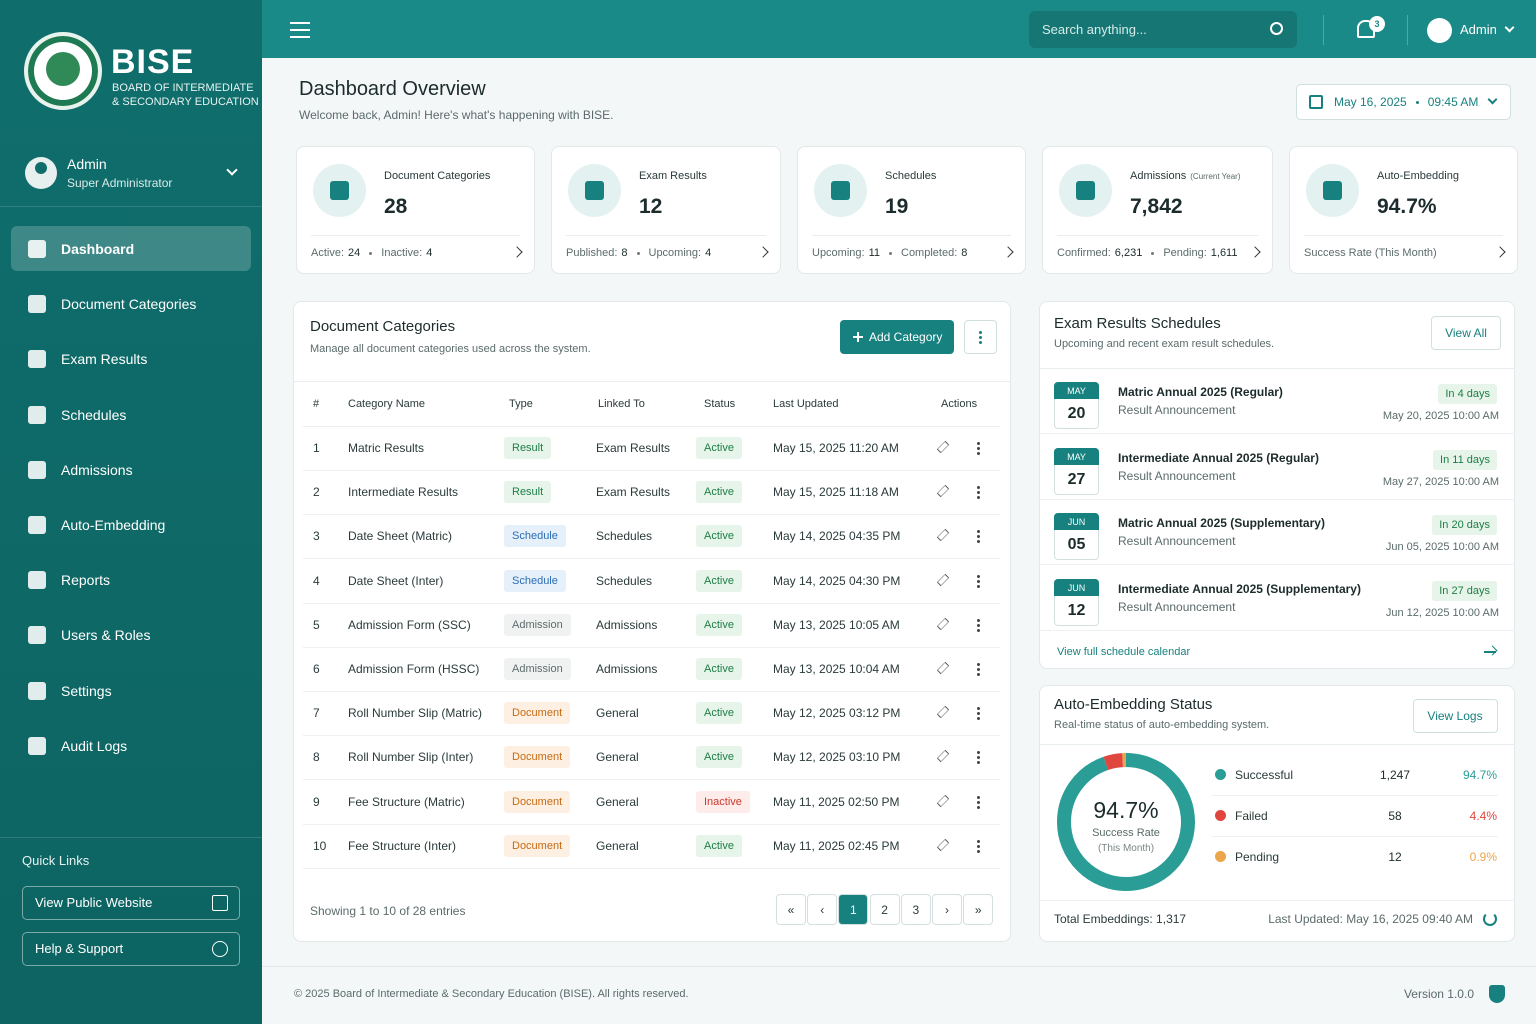 The height and width of the screenshot is (1024, 1536). Describe the element at coordinates (1220, 856) in the screenshot. I see `legend-dot` at that location.